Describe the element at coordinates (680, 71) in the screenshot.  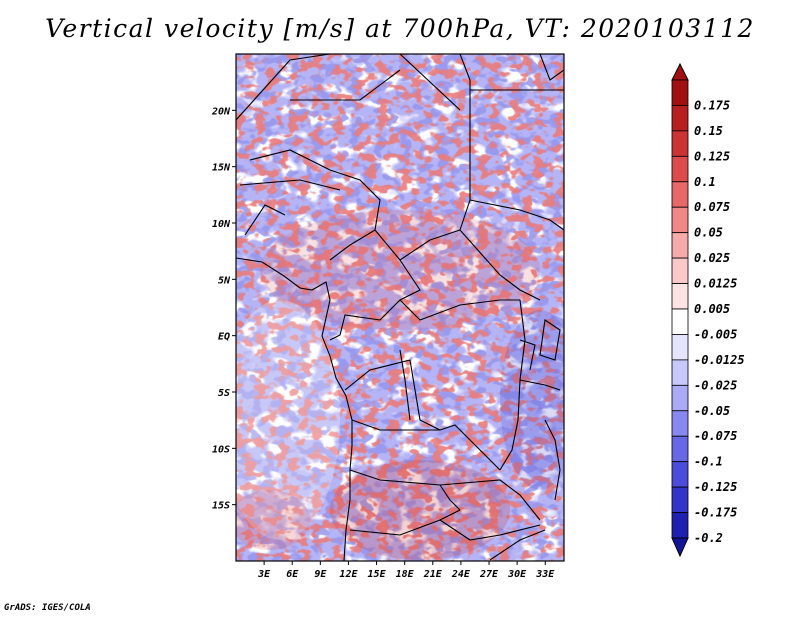
I see `colorbar-top-arrow` at that location.